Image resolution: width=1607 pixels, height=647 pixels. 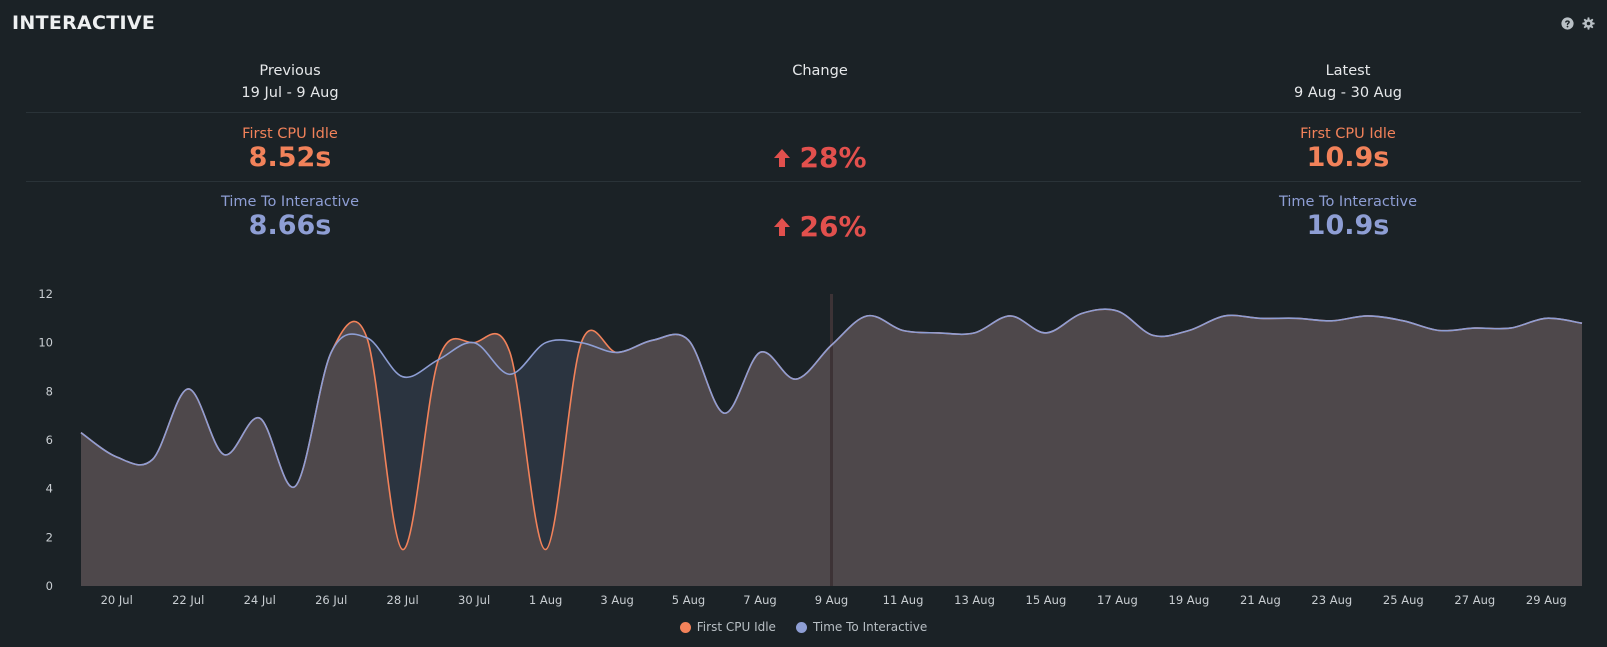 I want to click on legend-item-fci: First CPU Idle, so click(x=727, y=627).